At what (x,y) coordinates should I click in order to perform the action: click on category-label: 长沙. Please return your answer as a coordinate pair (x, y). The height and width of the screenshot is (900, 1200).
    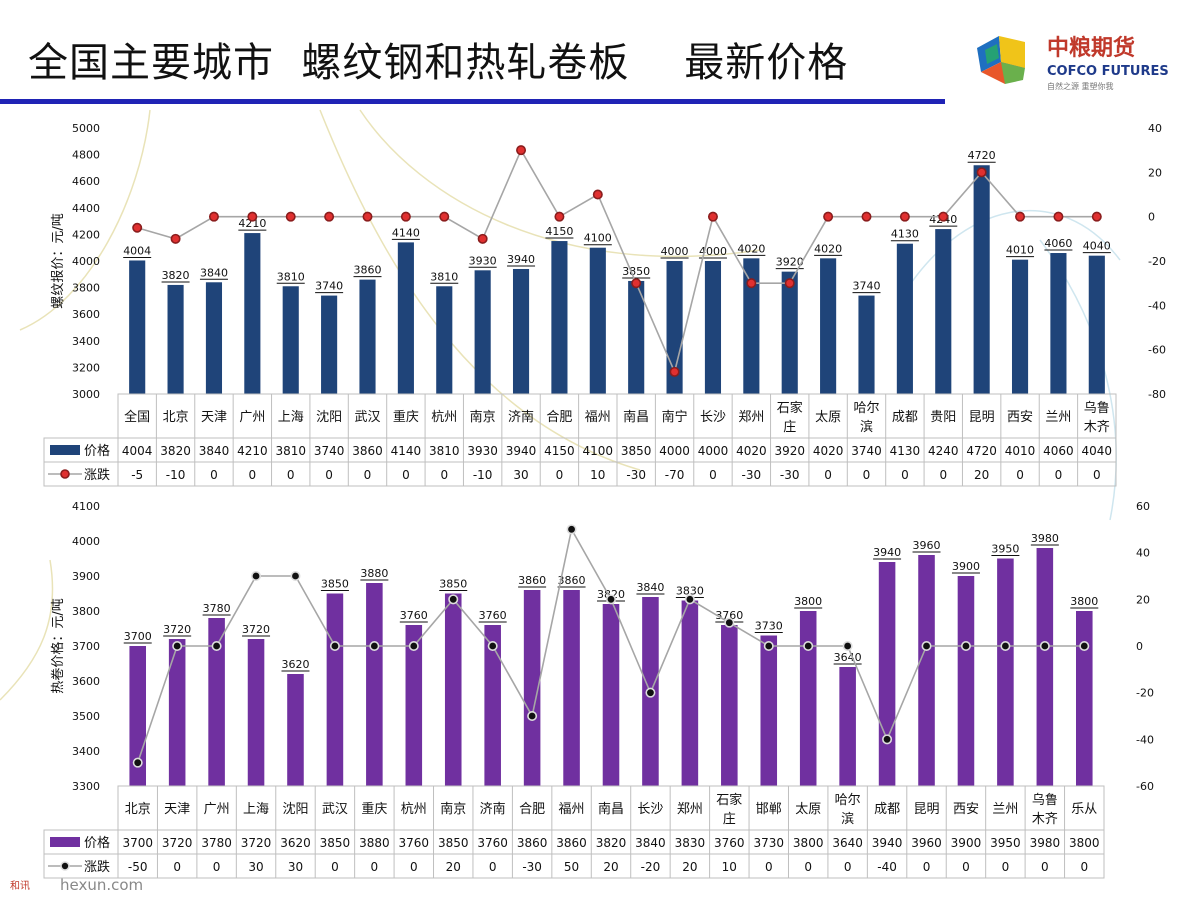
    Looking at the image, I should click on (713, 417).